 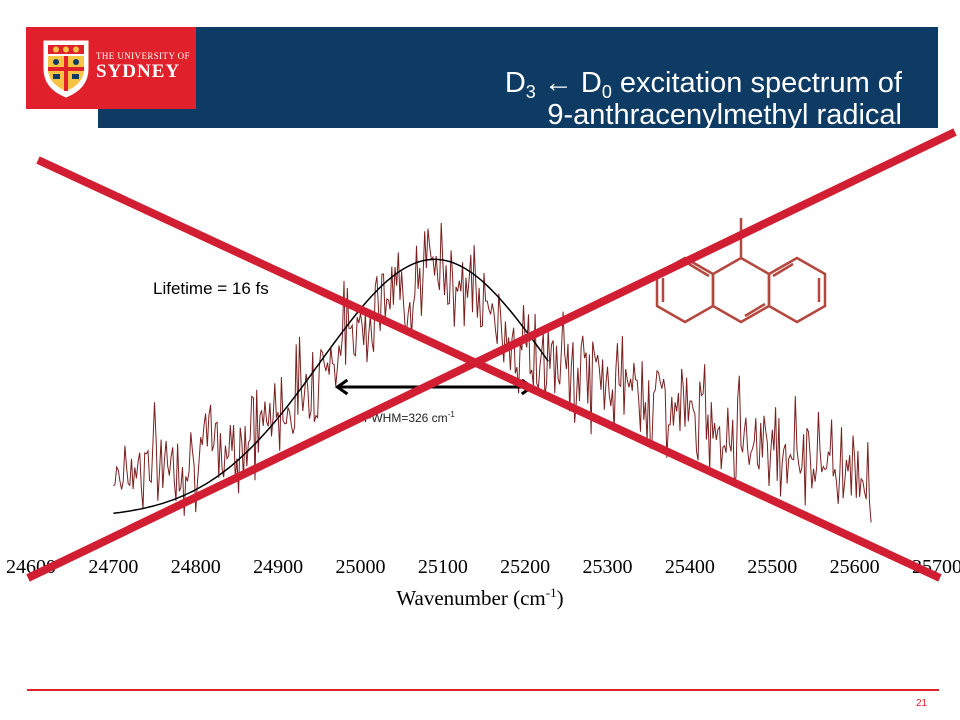 I want to click on x-tick-label: 25100, so click(x=443, y=567).